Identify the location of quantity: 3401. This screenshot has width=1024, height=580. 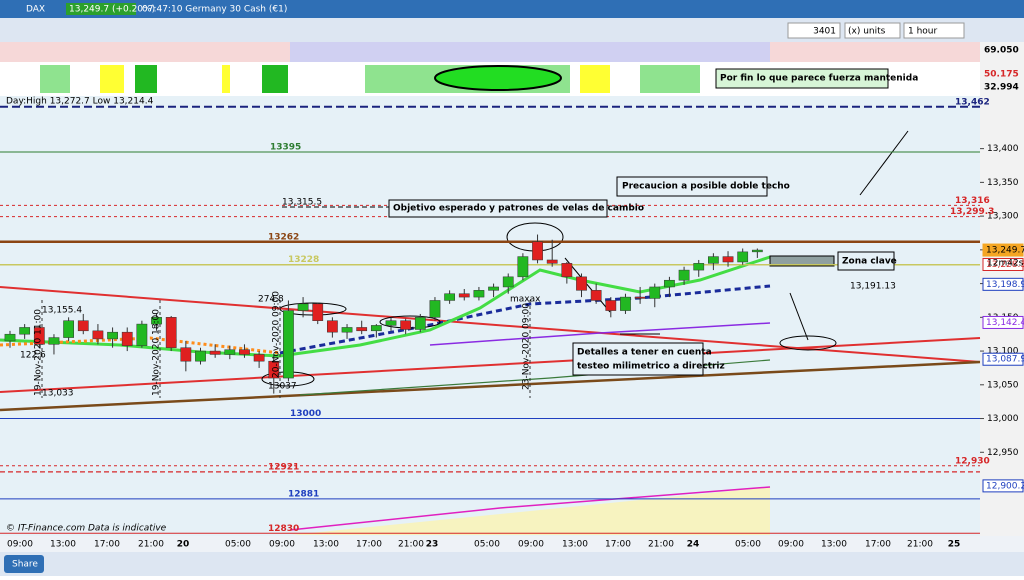
(824, 32).